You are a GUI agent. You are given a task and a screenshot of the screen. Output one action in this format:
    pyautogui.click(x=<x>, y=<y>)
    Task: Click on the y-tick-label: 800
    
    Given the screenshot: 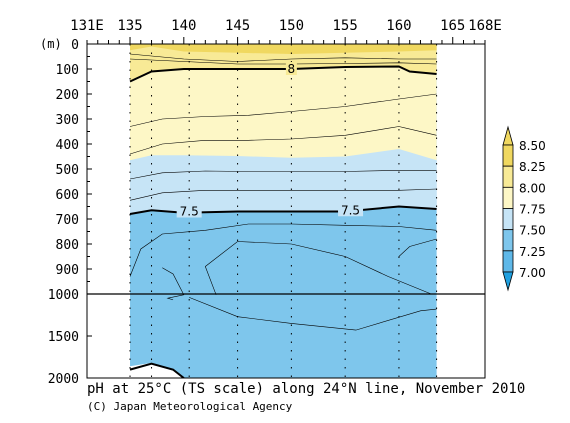 What is the action you would take?
    pyautogui.click(x=67, y=245)
    